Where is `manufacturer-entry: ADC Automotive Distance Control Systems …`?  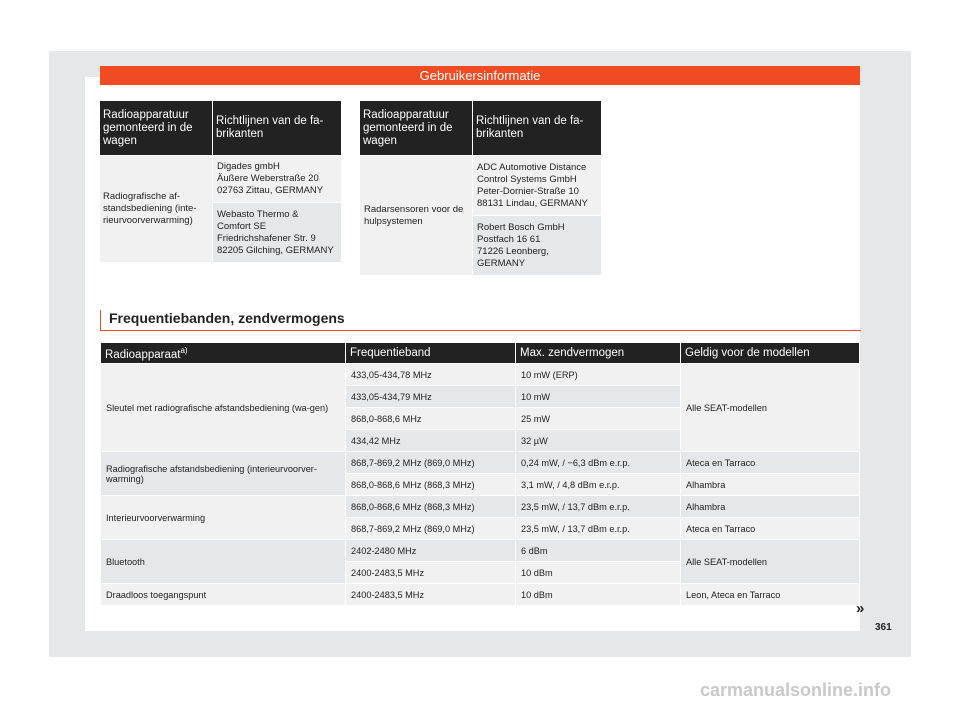
manufacturer-entry: ADC Automotive Distance Control Systems … is located at coordinates (537, 185).